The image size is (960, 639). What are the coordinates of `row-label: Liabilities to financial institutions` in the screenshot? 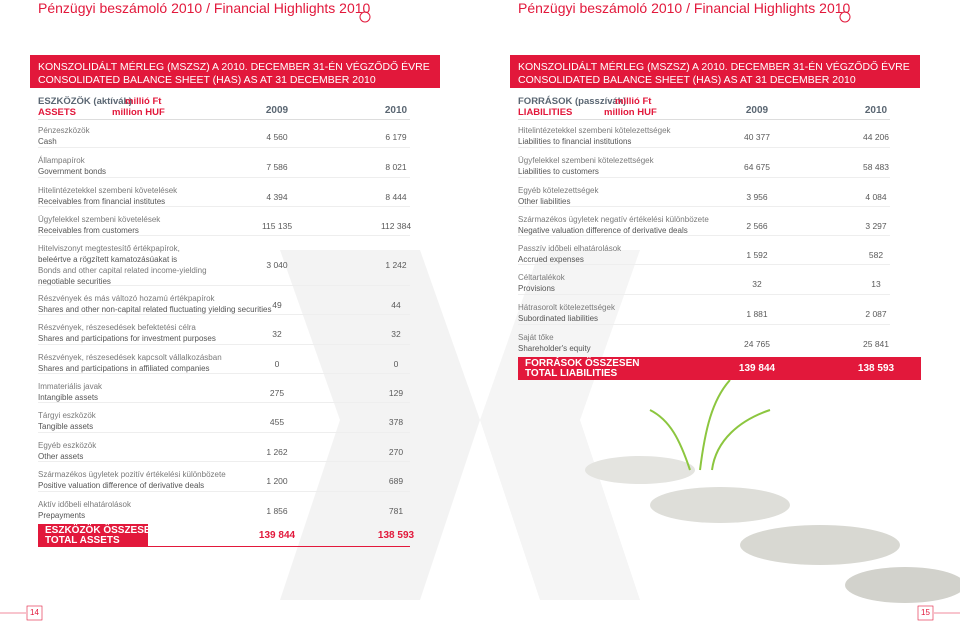 It's located at (575, 141).